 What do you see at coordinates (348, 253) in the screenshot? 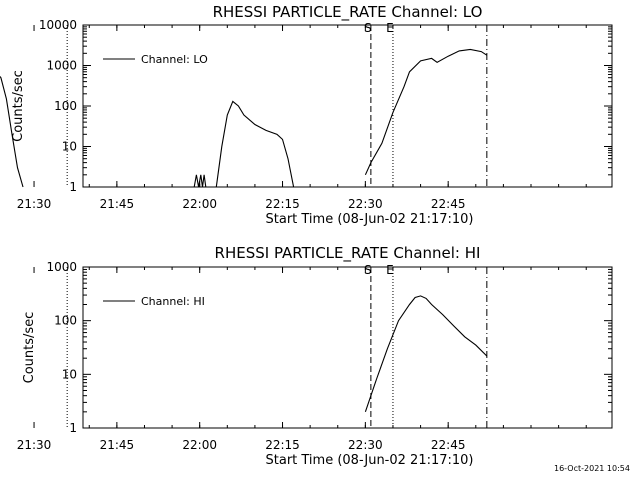
I see `chart-title: RHESSI PARTICLE_RATE Channel: HI` at bounding box center [348, 253].